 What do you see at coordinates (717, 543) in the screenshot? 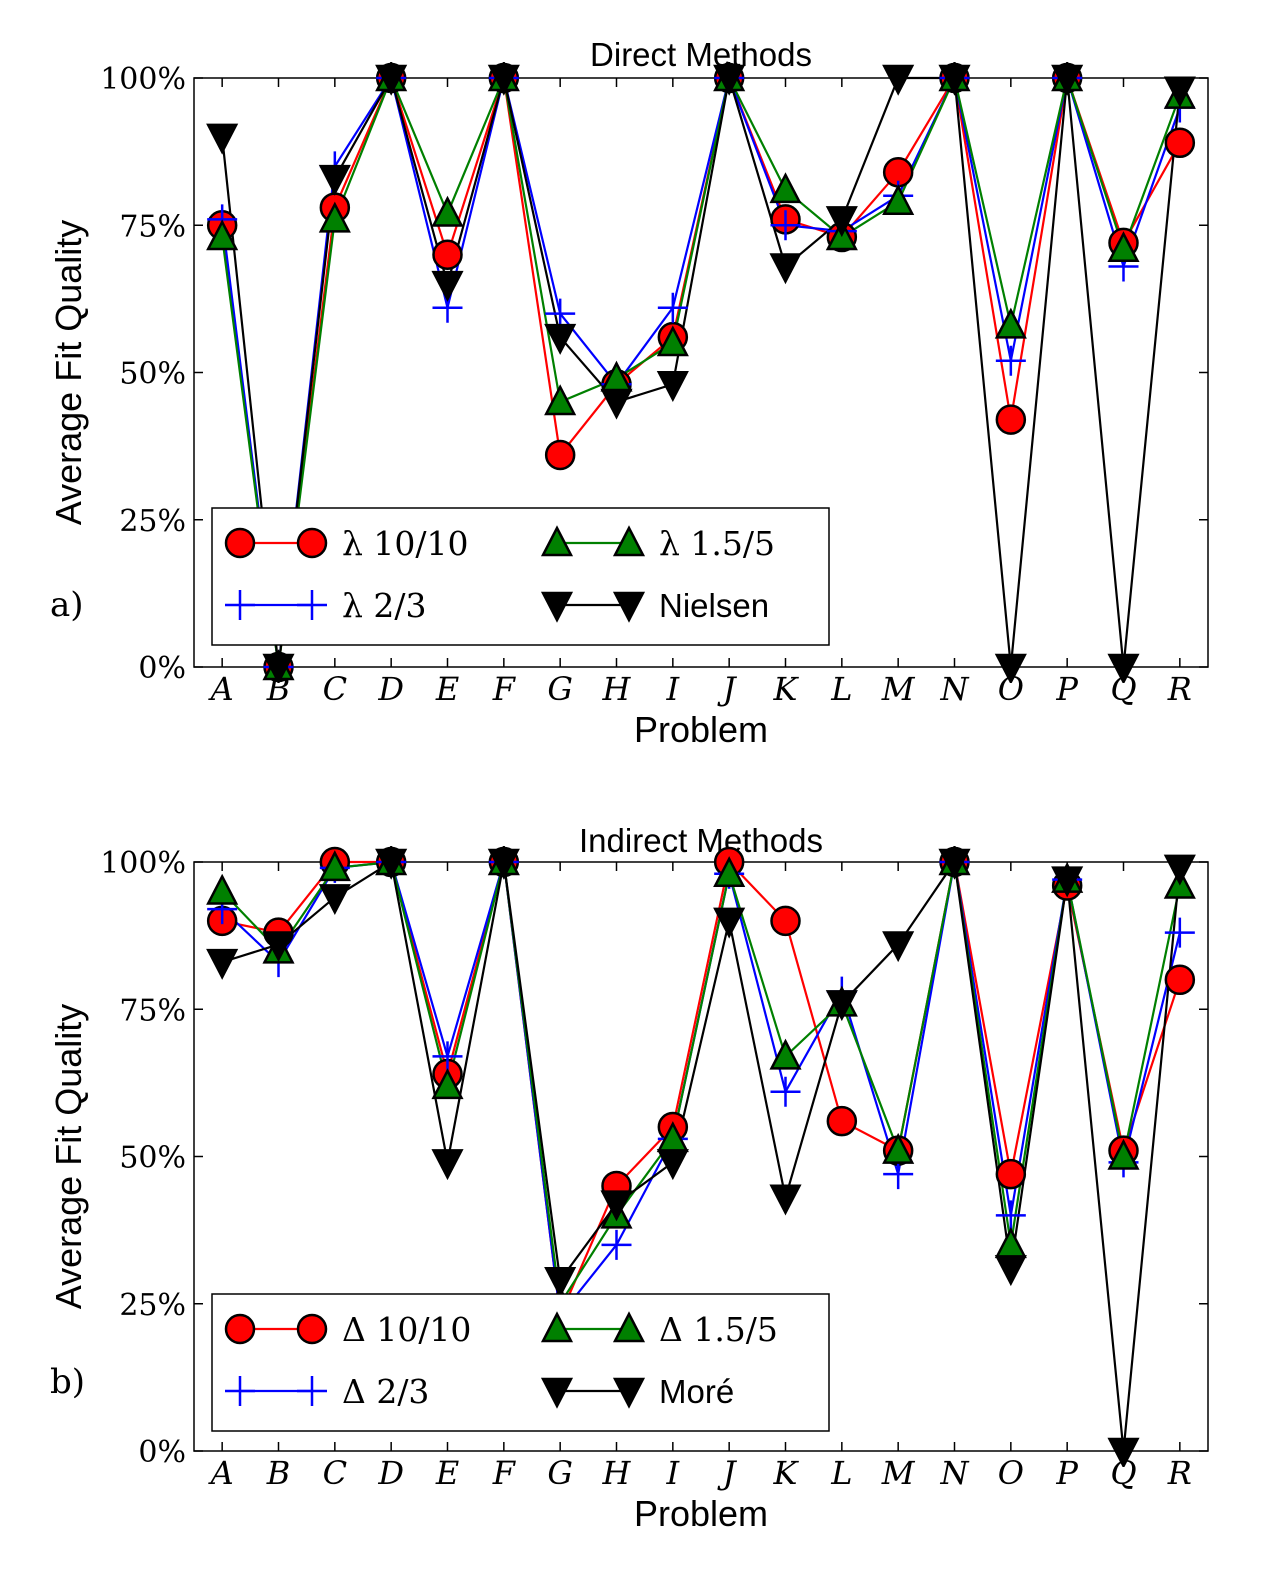
I see `legend-label: λ 1.5/5` at bounding box center [717, 543].